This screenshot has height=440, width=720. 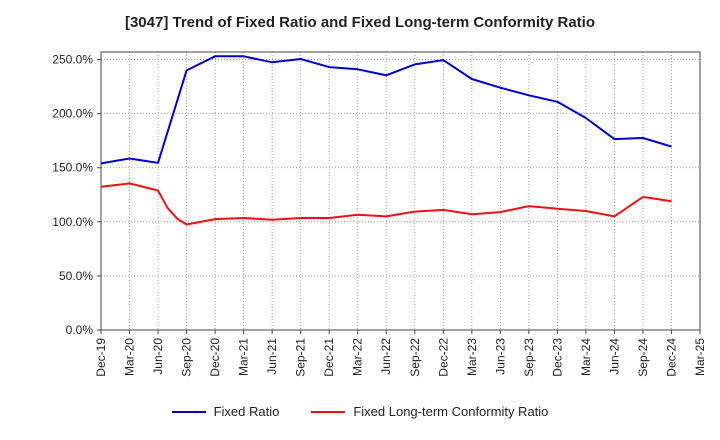 What do you see at coordinates (443, 357) in the screenshot?
I see `x-tick-label: Dec-22` at bounding box center [443, 357].